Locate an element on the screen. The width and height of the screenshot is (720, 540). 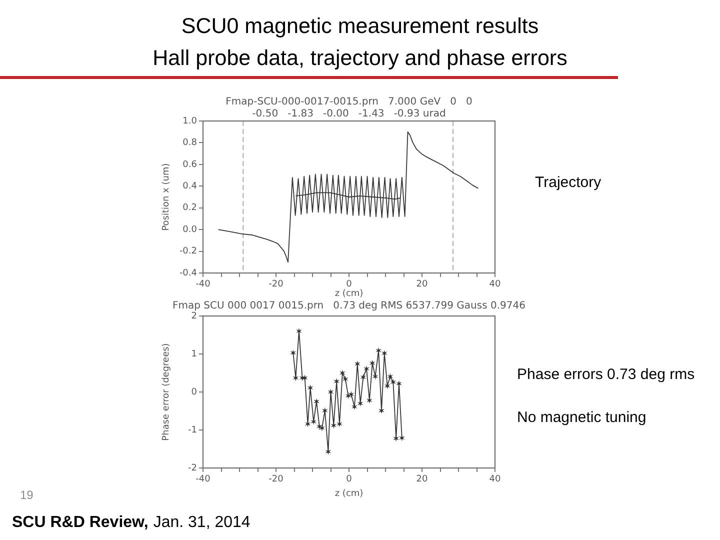
y-tick-label: -0.2 is located at coordinates (188, 251).